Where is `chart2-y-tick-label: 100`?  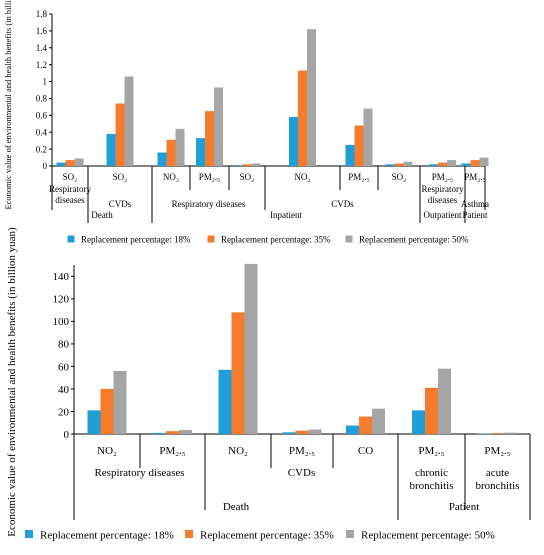 chart2-y-tick-label: 100 is located at coordinates (61, 322).